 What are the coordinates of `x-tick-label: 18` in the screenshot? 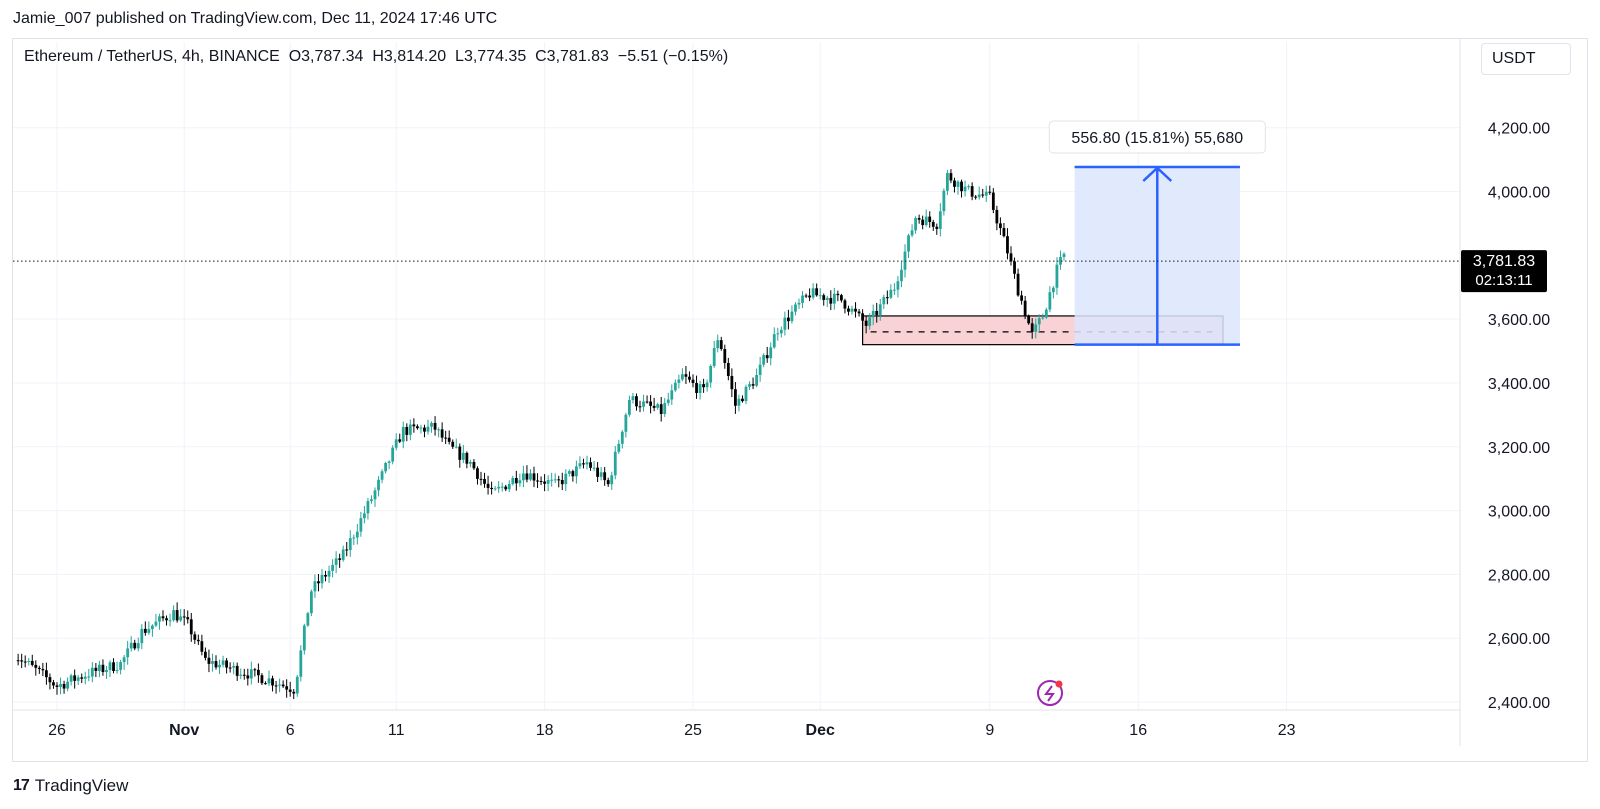 It's located at (545, 730).